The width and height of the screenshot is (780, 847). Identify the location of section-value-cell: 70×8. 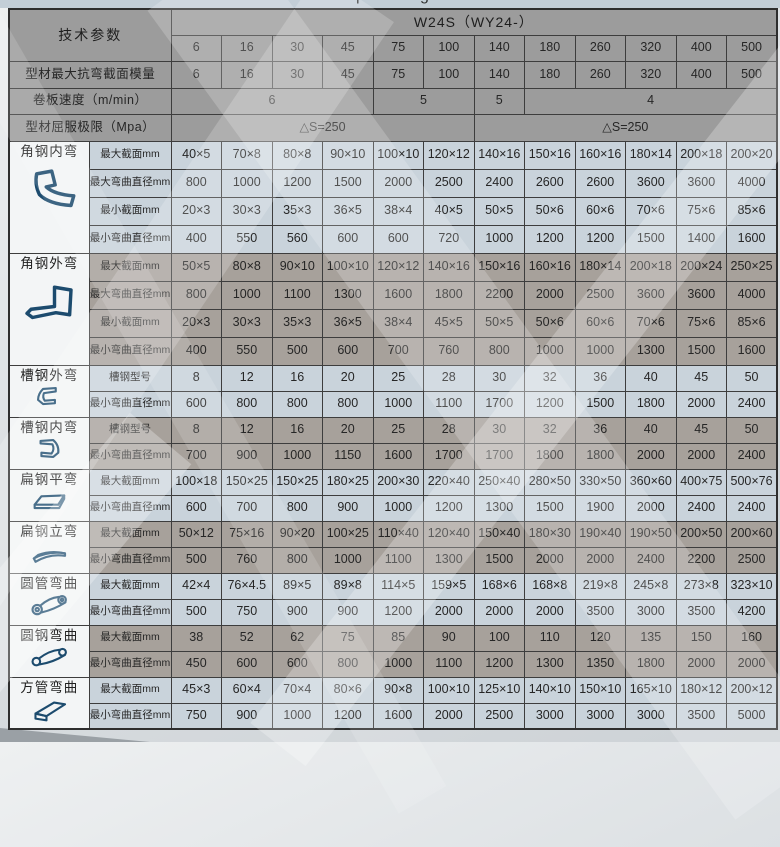
(247, 155).